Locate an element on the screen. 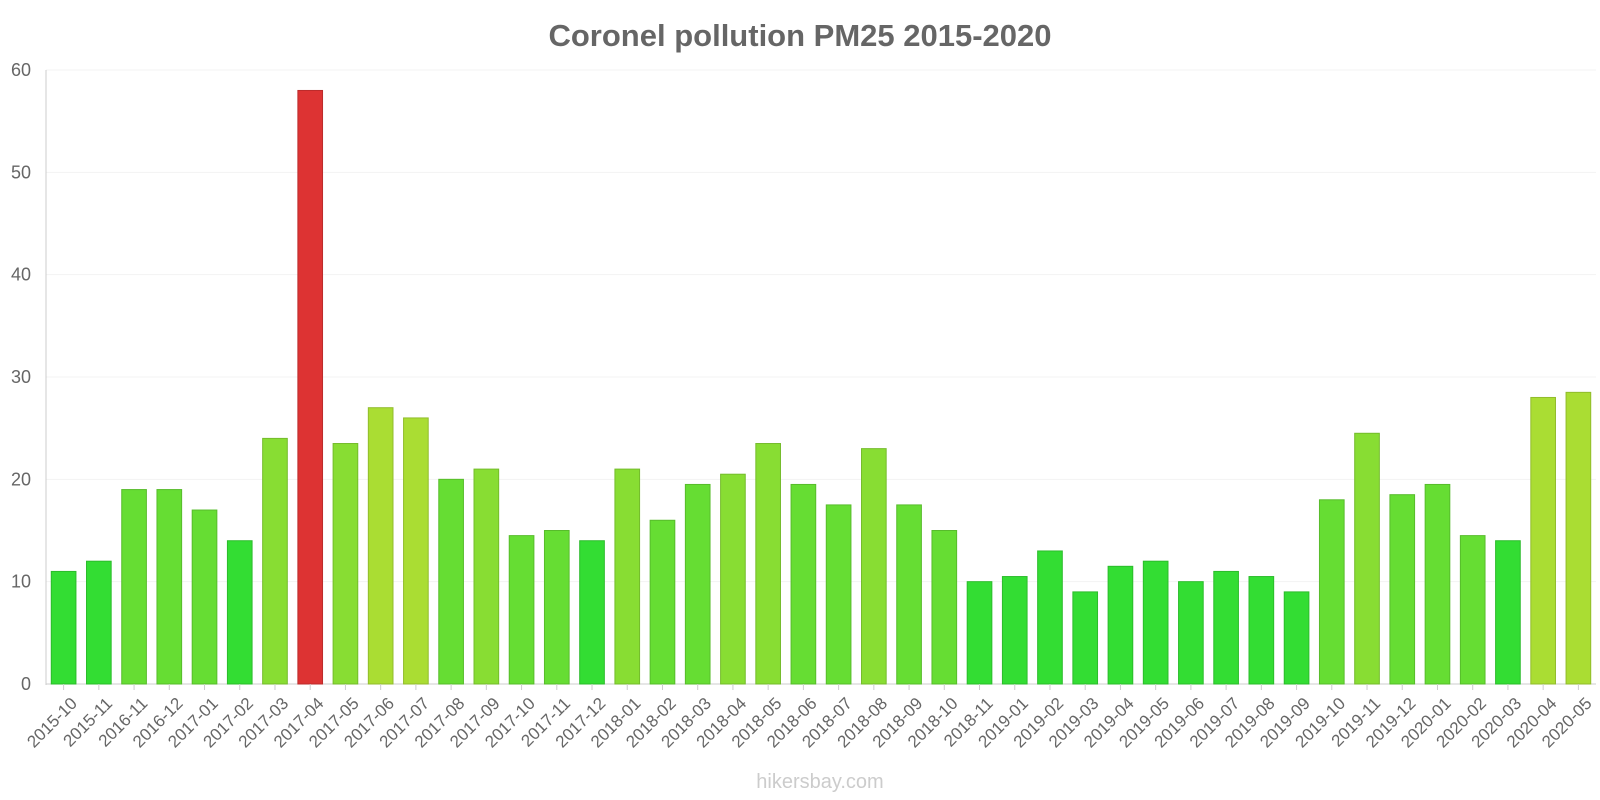 This screenshot has height=800, width=1600. chart-title: Coronel pollution PM25 2015-2020 is located at coordinates (799, 35).